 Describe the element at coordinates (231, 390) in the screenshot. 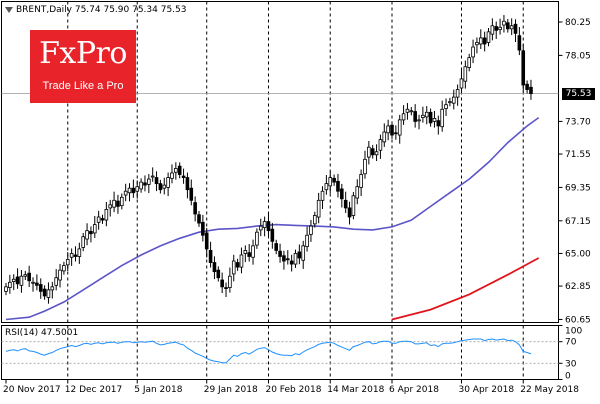

I see `x-tick-label: 29 Jan 2018` at that location.